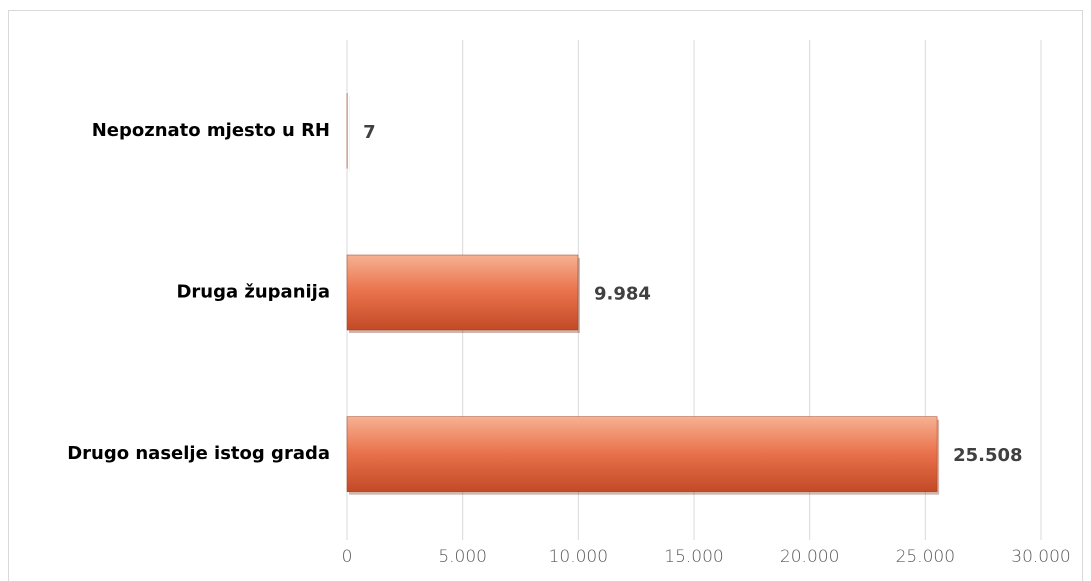  I want to click on value-label: 9.984, so click(622, 294).